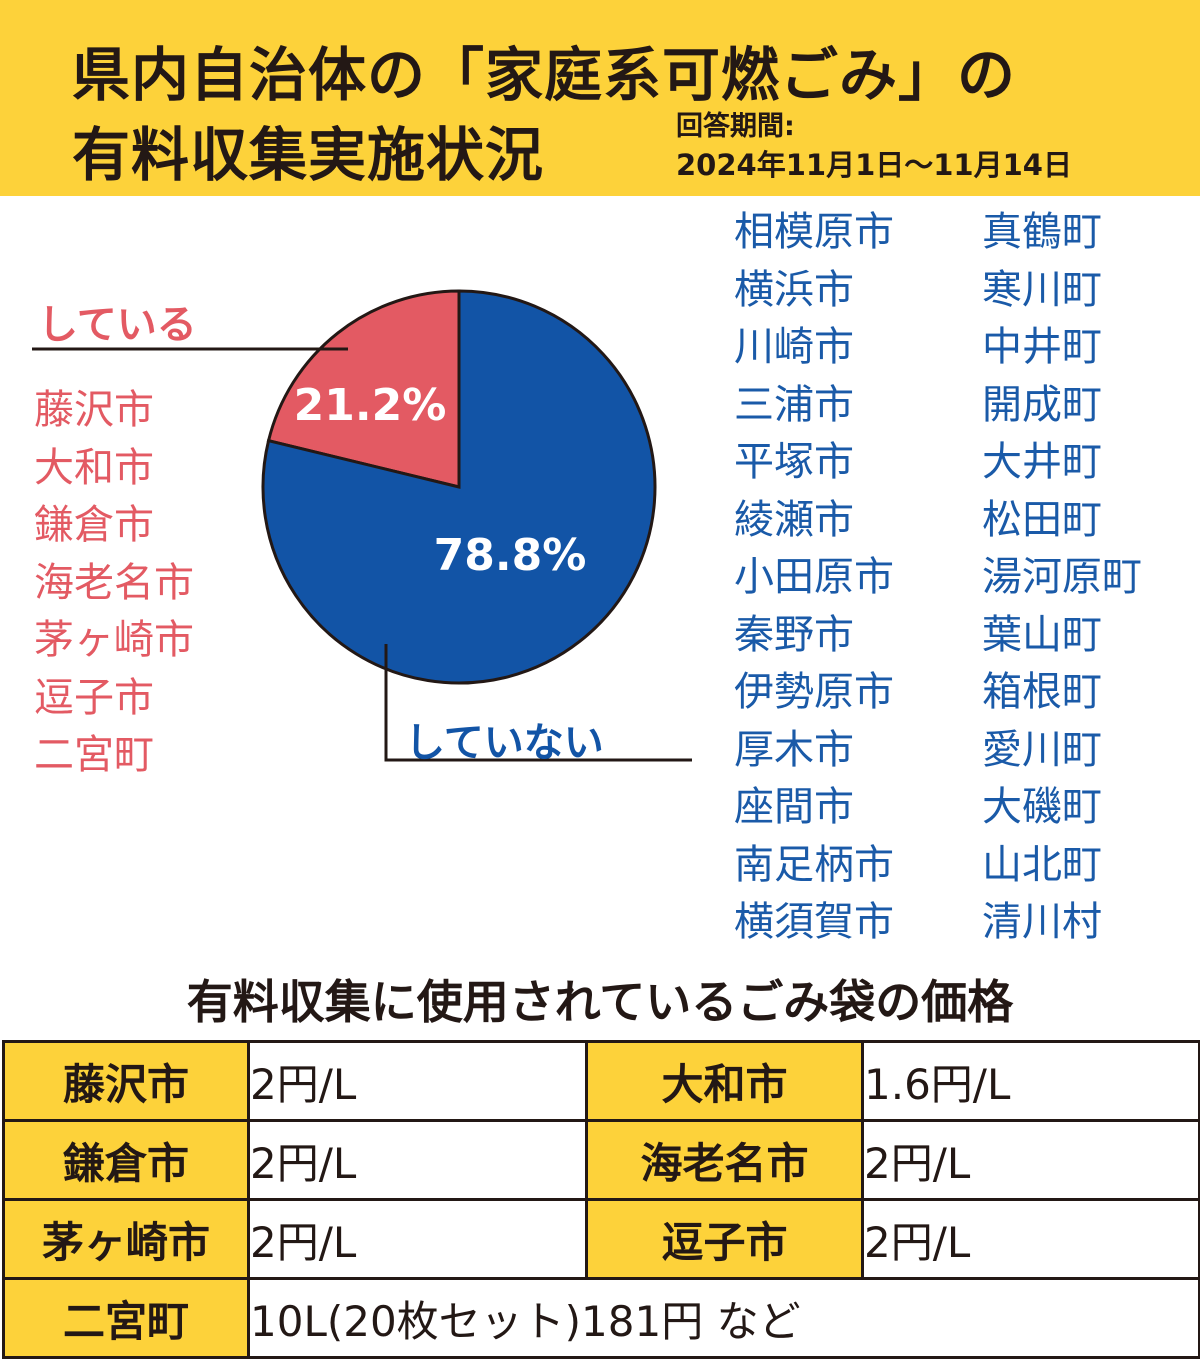 This screenshot has height=1370, width=1200. I want to click on table-cell-city: 茅ヶ崎市, so click(126, 1239).